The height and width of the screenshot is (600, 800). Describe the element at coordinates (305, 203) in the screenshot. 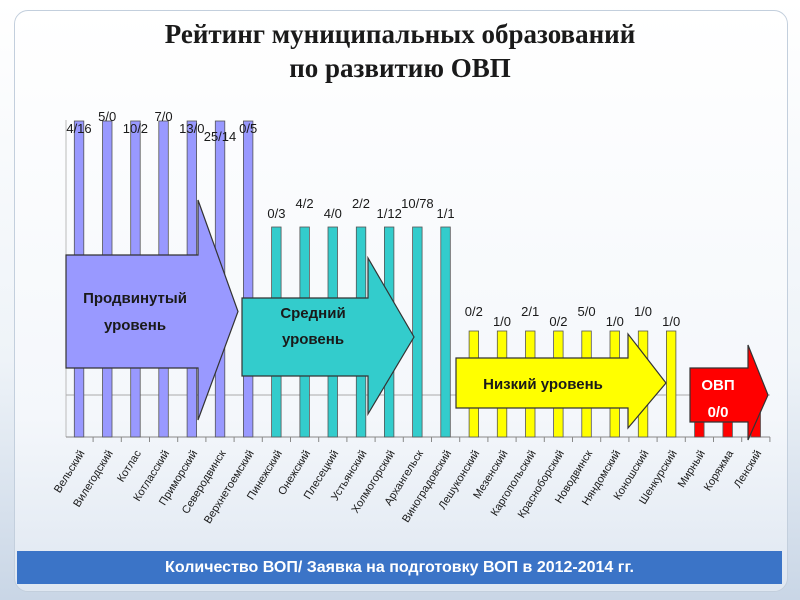

I see `data-label: 4/2` at that location.